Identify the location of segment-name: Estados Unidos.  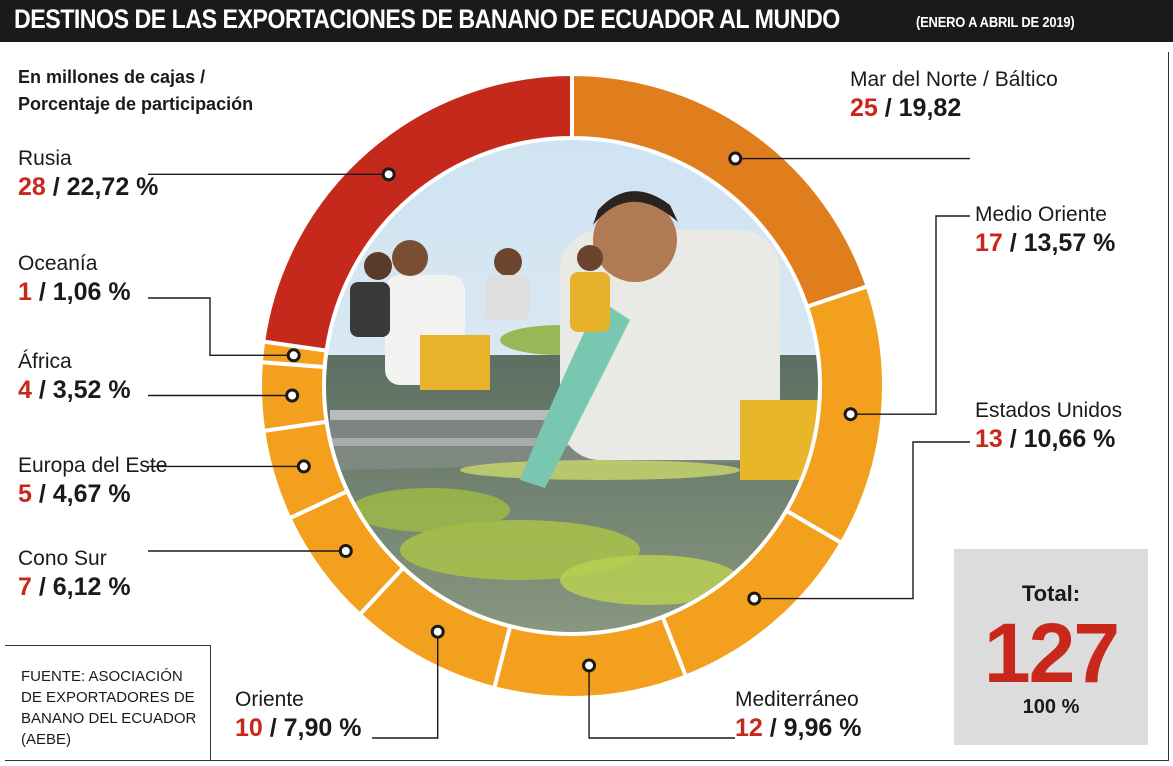
(1049, 410).